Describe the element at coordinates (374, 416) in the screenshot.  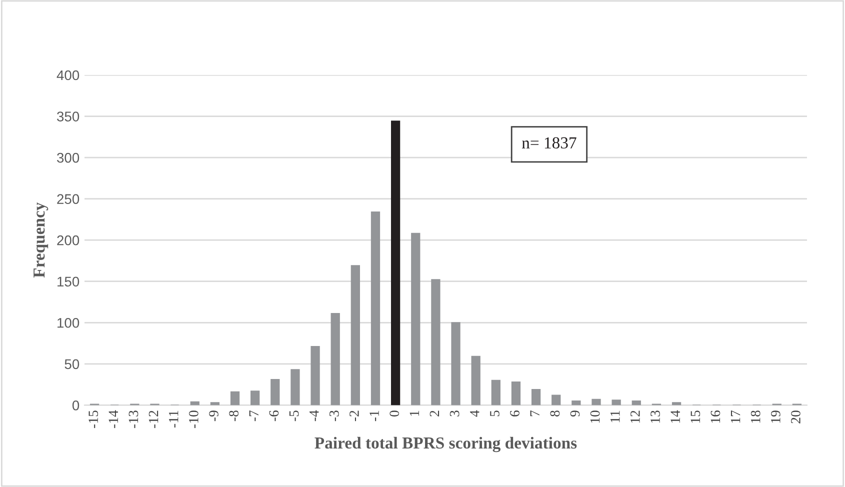
I see `x-tick-label: -1` at that location.